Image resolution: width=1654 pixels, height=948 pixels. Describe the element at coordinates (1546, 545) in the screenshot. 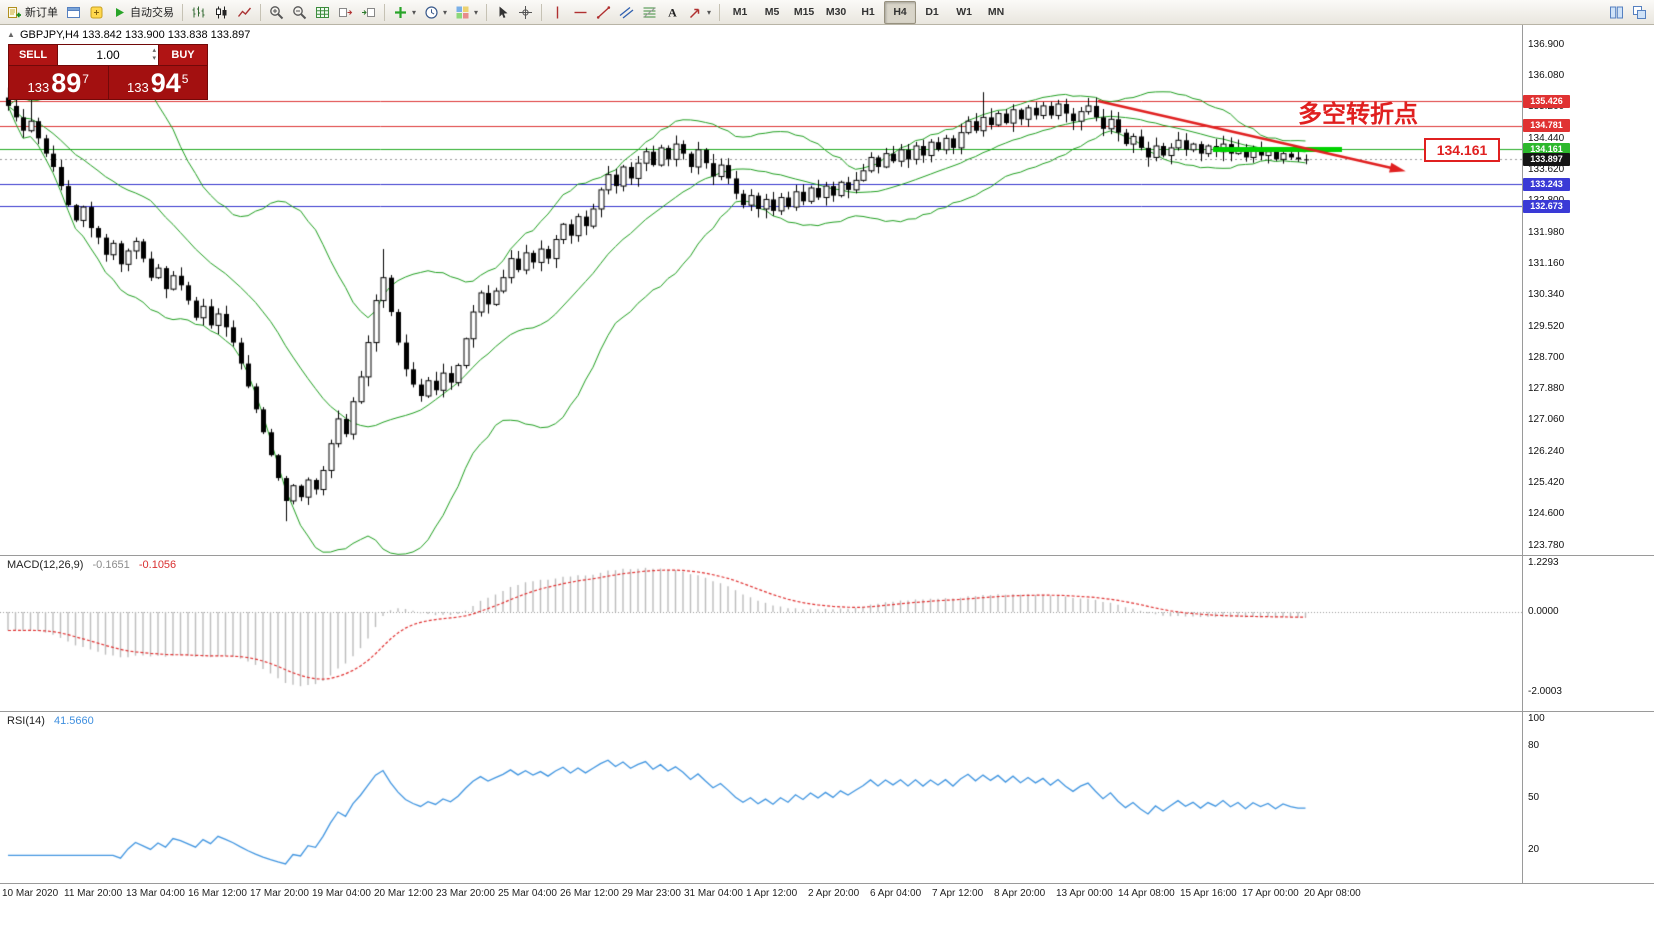

I see `price-axis-label: 123.780` at that location.